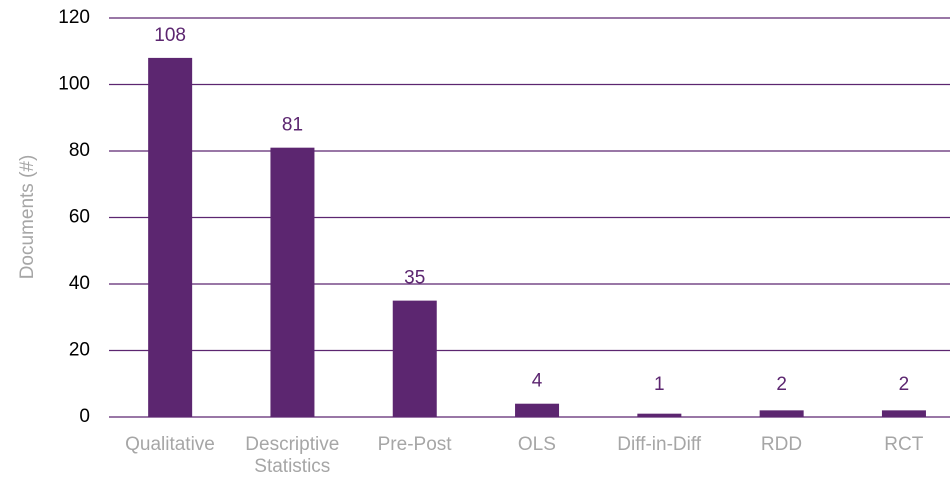  I want to click on value-label: 108, so click(170, 35).